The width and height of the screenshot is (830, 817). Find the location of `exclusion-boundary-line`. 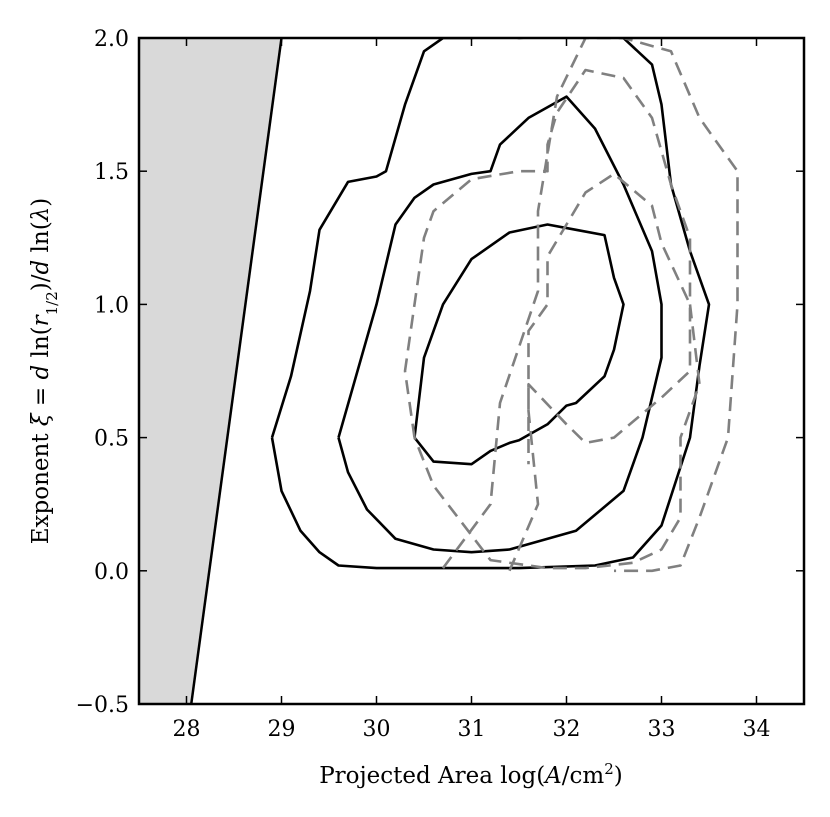

exclusion-boundary-line is located at coordinates (236, 371).